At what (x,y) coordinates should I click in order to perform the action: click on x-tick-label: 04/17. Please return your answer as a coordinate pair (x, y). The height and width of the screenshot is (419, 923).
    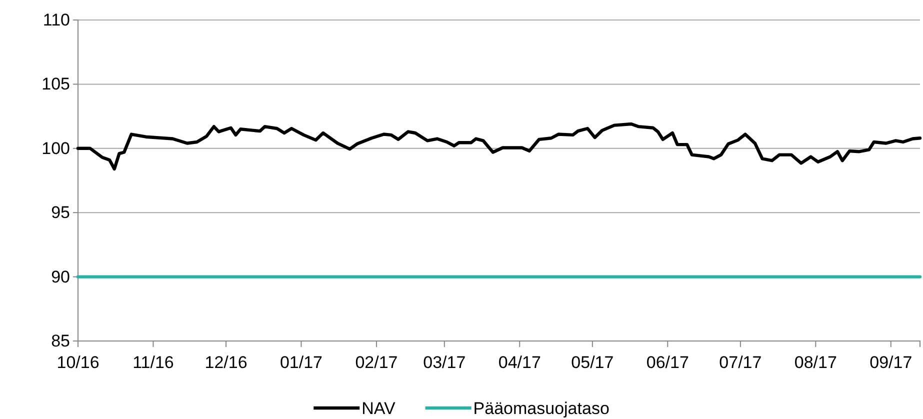
    Looking at the image, I should click on (519, 362).